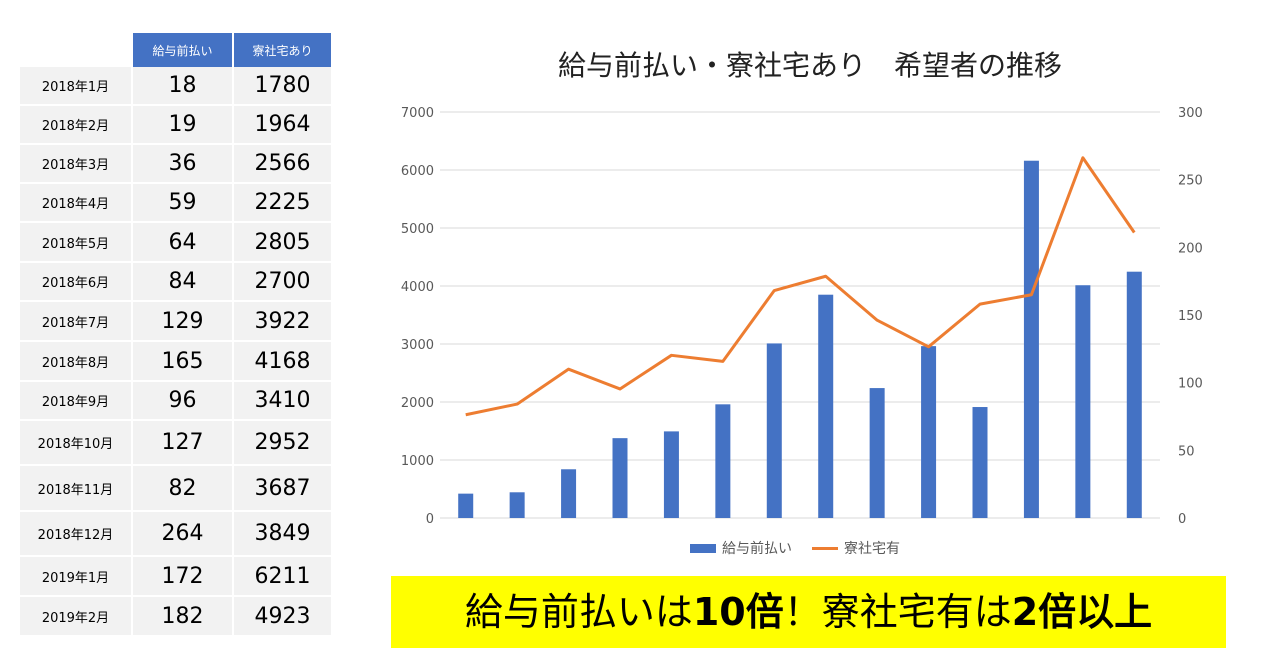 This screenshot has width=1280, height=666. What do you see at coordinates (795, 548) in the screenshot?
I see `chart-legend: 給与前払い 寮社宅有` at bounding box center [795, 548].